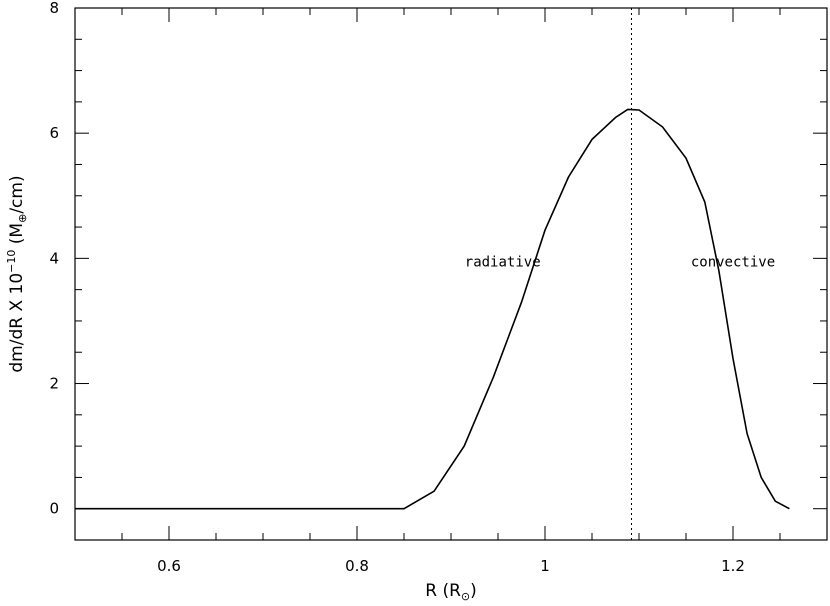 Image resolution: width=830 pixels, height=606 pixels. I want to click on x-axis-label-paren: (R, so click(449, 591).